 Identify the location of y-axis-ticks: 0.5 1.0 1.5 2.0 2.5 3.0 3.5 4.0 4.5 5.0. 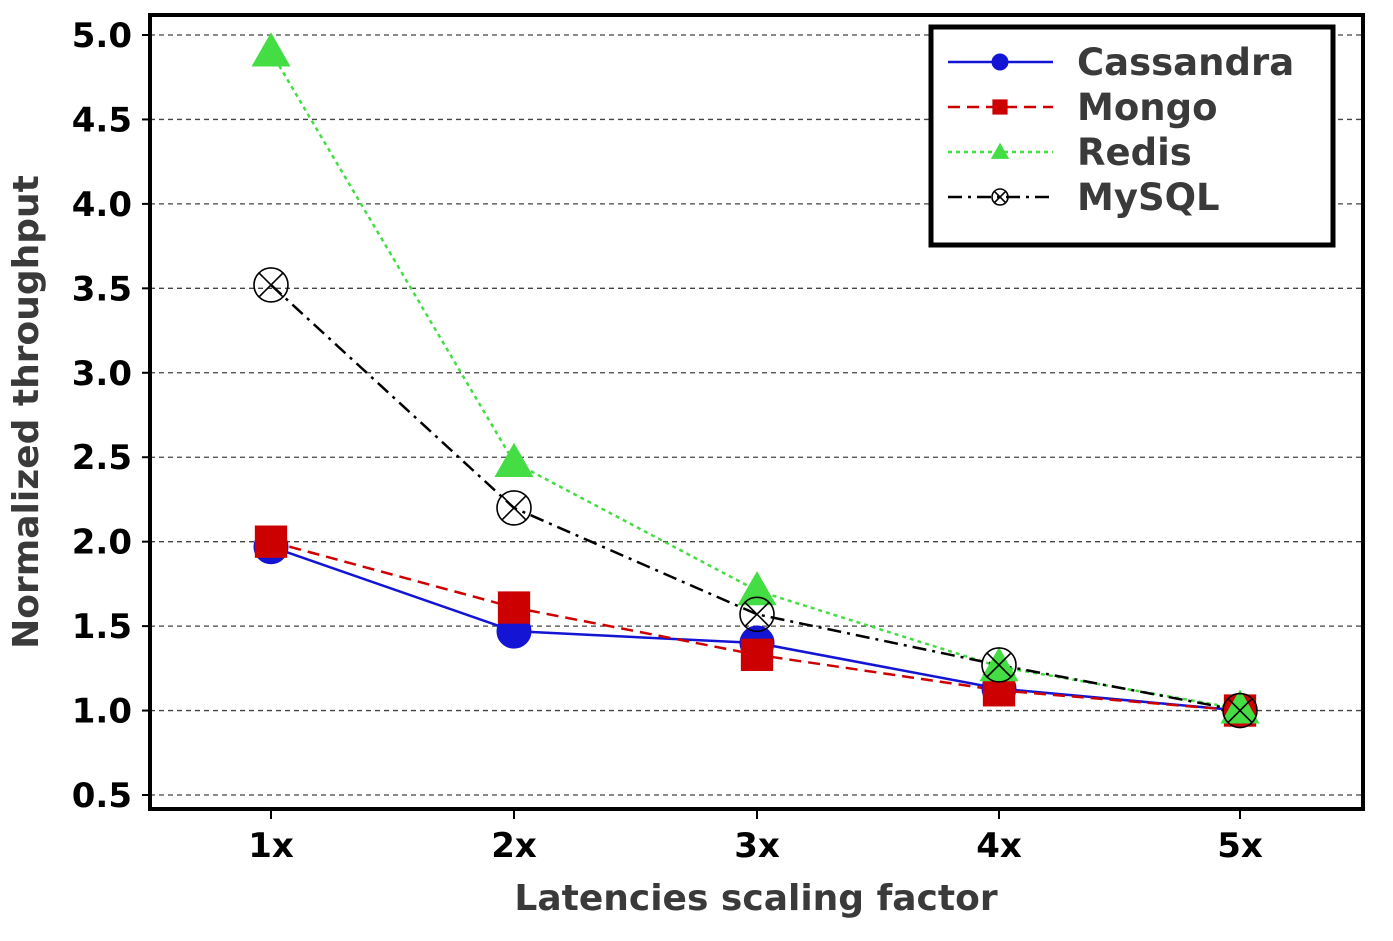
(111, 416).